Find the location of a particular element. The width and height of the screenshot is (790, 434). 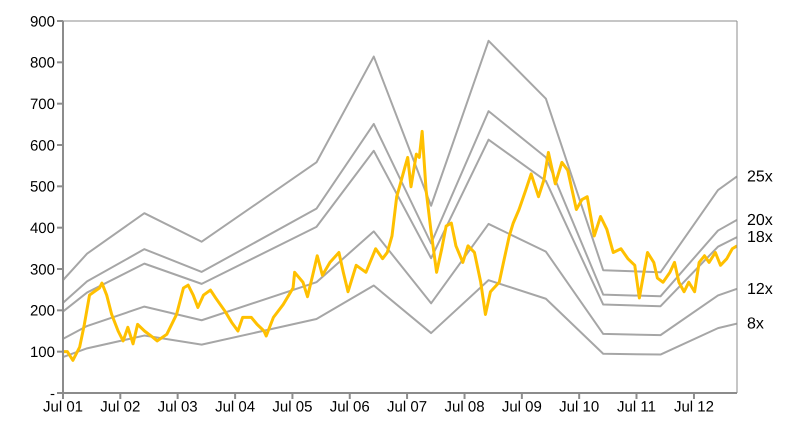

y-tick-label: 200 is located at coordinates (42, 311).